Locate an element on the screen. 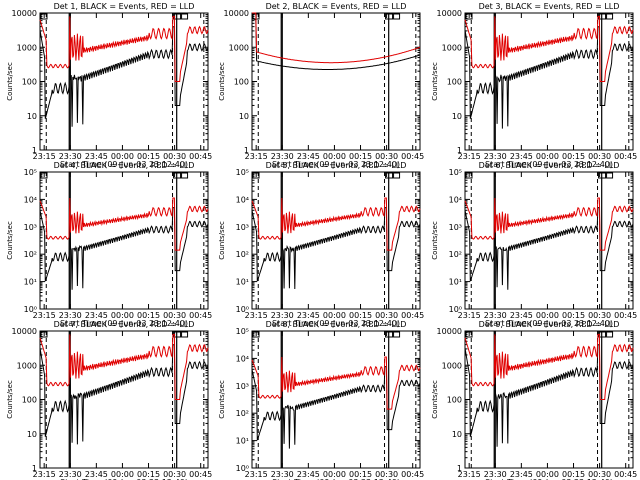 This screenshot has height=480, width=640. chart-title: Det 9, BLACK = Events, RED = LLD is located at coordinates (549, 324).